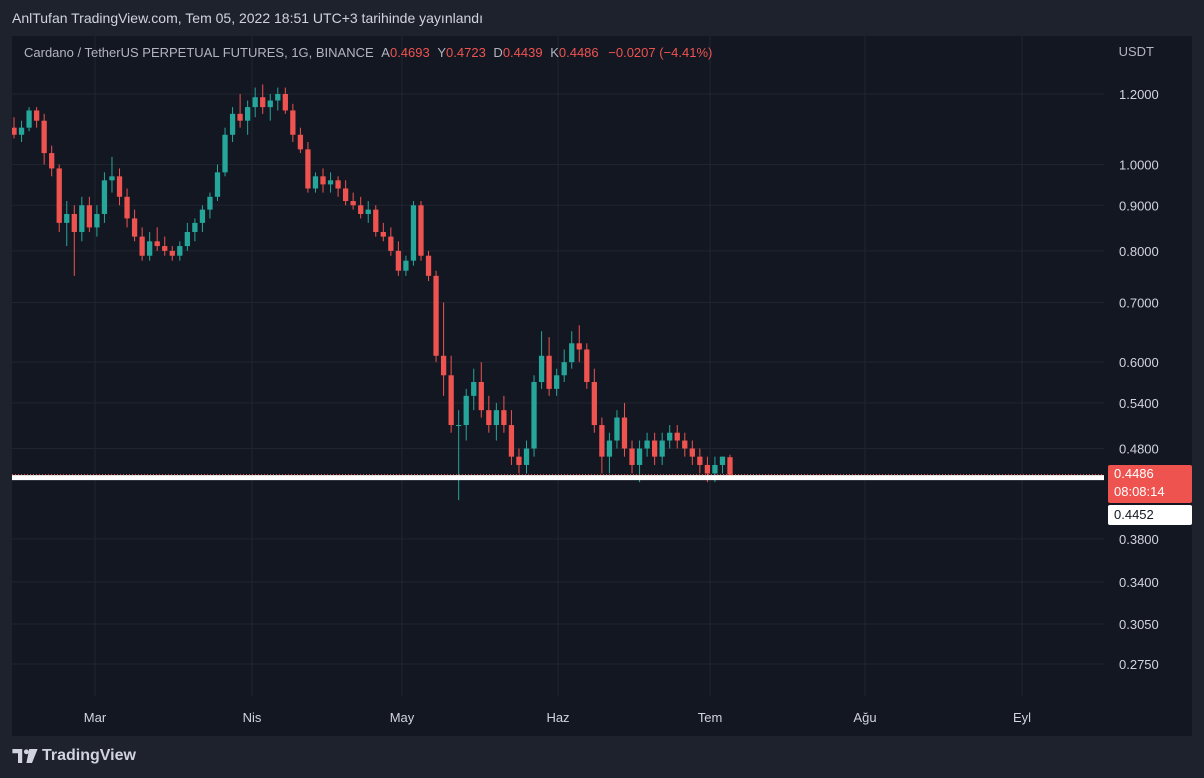  What do you see at coordinates (578, 52) in the screenshot?
I see `close-value: 0.4486` at bounding box center [578, 52].